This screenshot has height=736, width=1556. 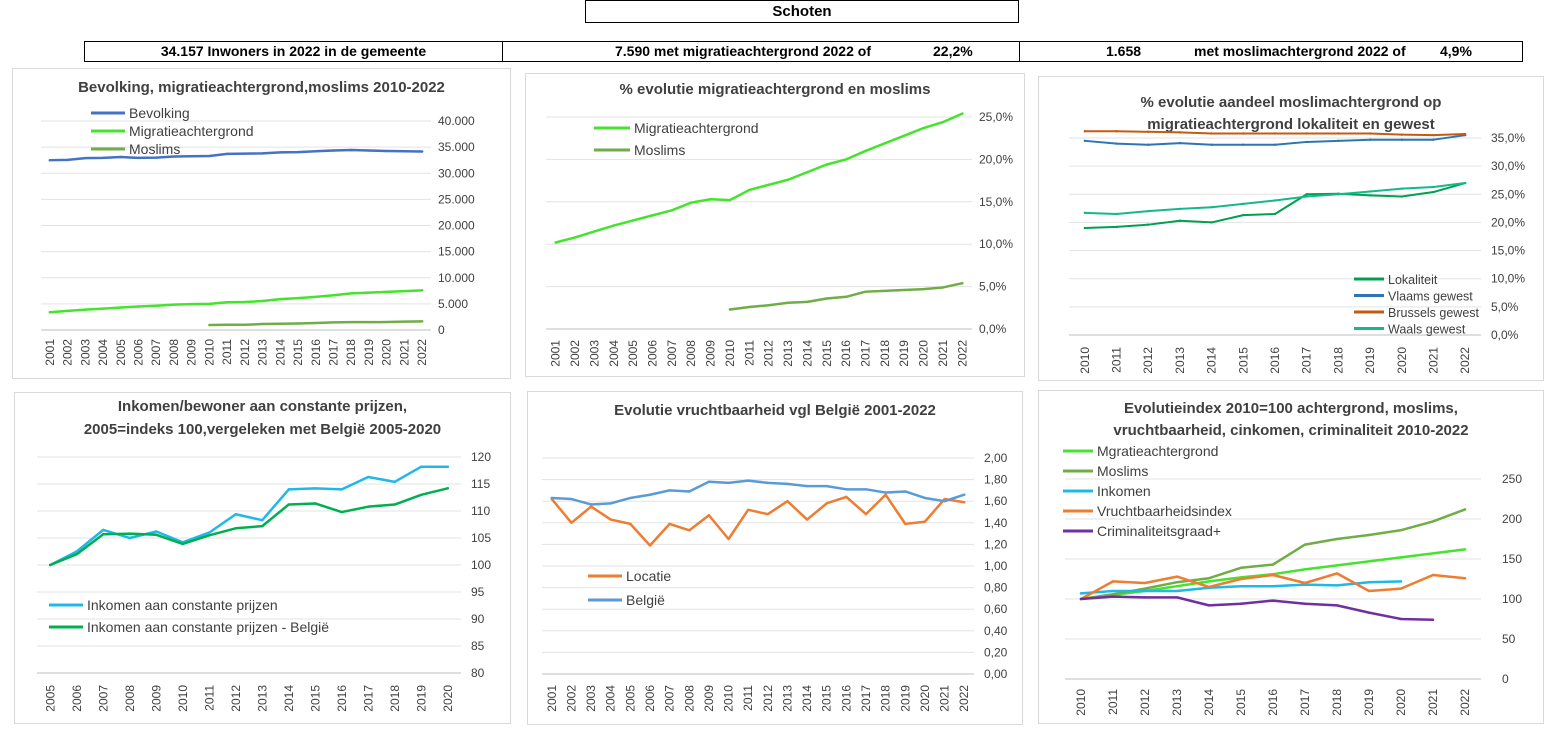 I want to click on muslim-pct: 4,9%, so click(x=1456, y=51).